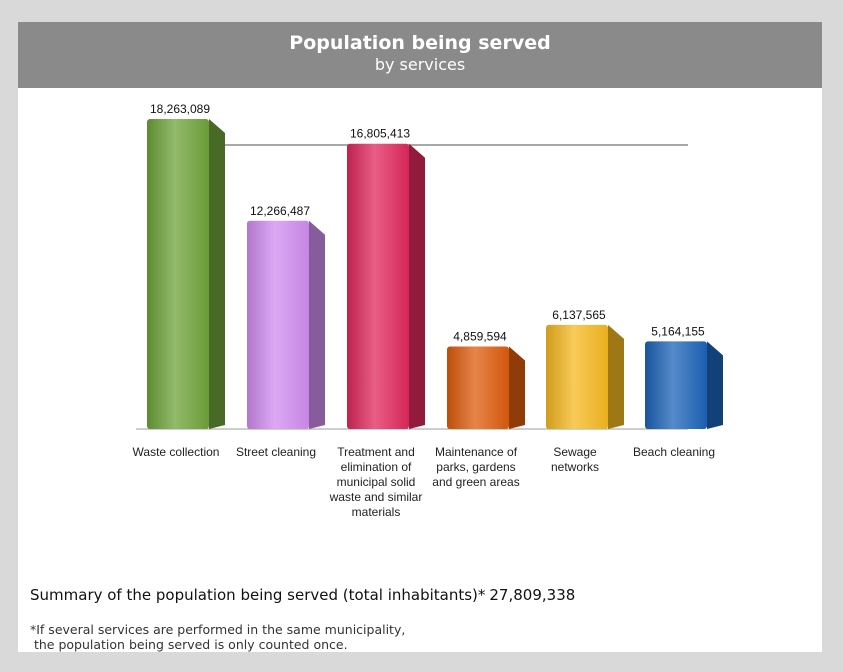  I want to click on category-label: Street cleaning, so click(276, 452).